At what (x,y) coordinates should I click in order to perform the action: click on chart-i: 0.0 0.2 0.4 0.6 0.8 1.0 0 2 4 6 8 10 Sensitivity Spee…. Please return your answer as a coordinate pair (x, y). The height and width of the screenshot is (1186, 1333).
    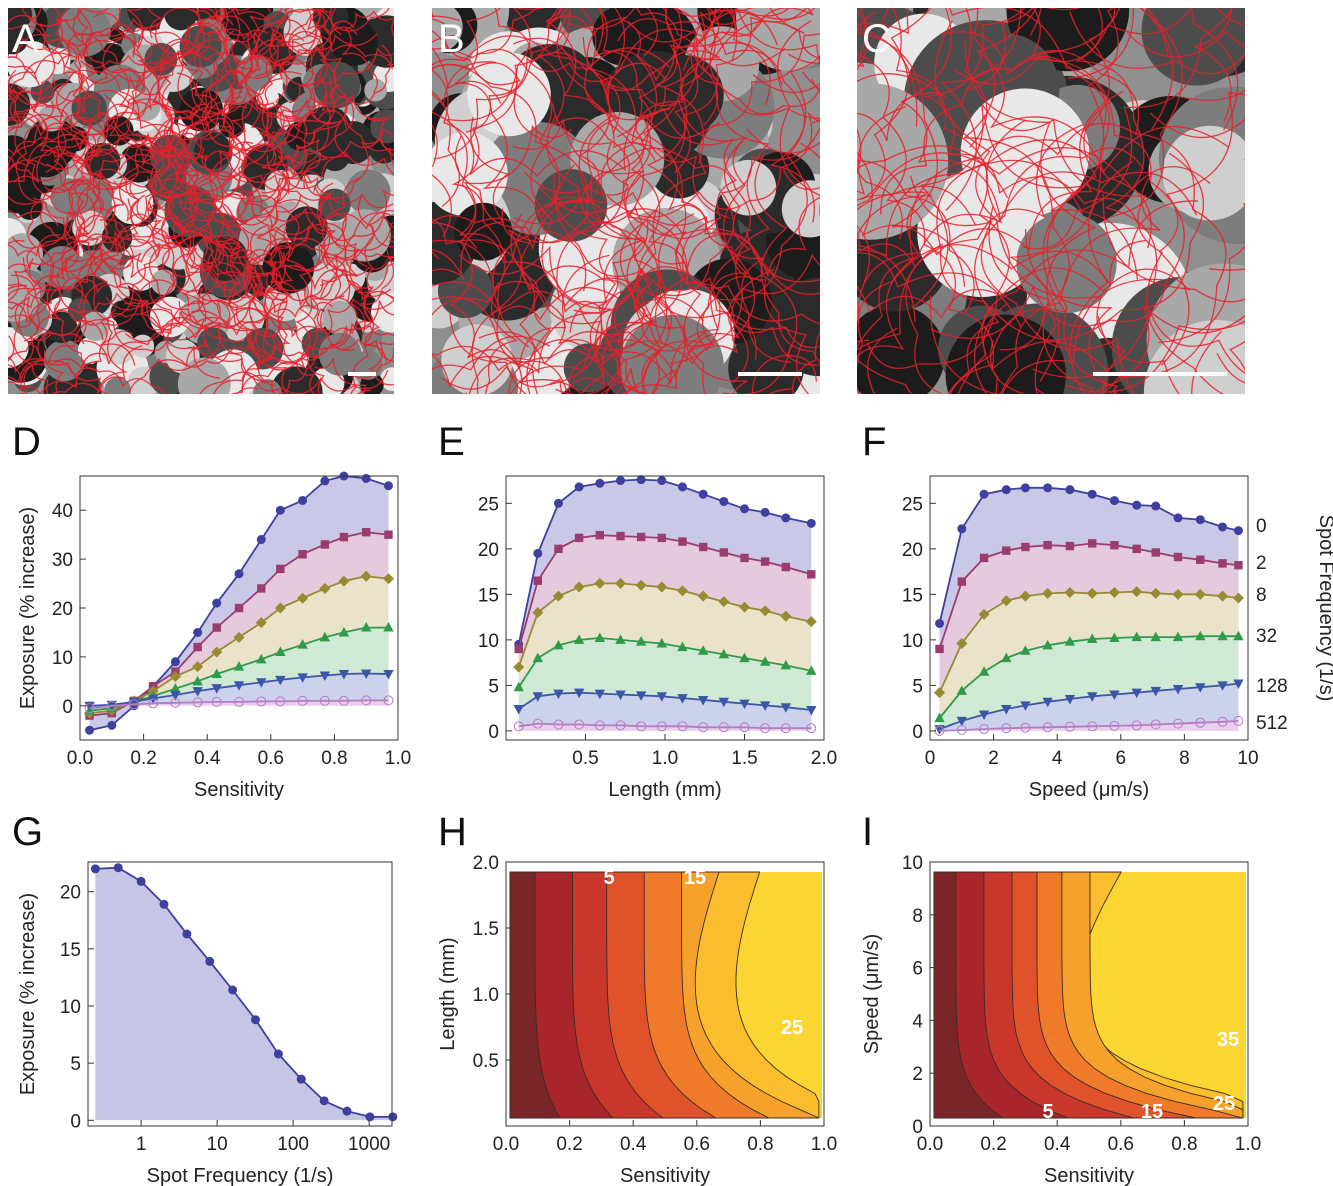
    Looking at the image, I should click on (1061, 1019).